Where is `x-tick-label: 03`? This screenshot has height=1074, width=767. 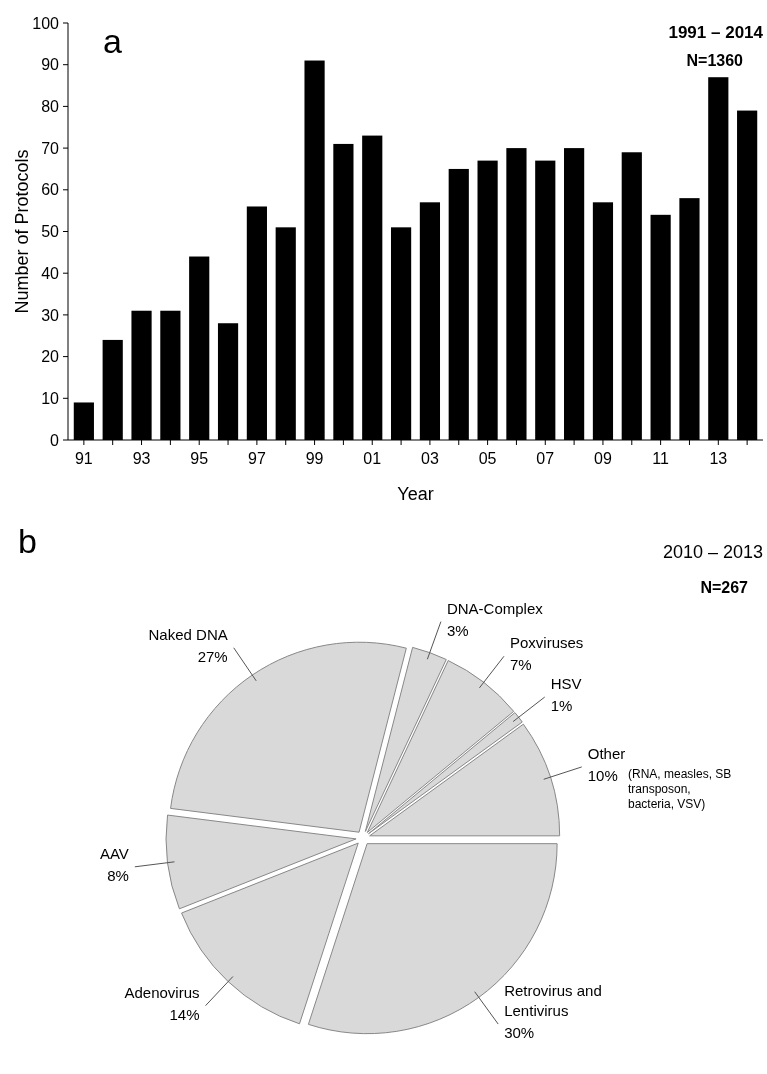 x-tick-label: 03 is located at coordinates (430, 458).